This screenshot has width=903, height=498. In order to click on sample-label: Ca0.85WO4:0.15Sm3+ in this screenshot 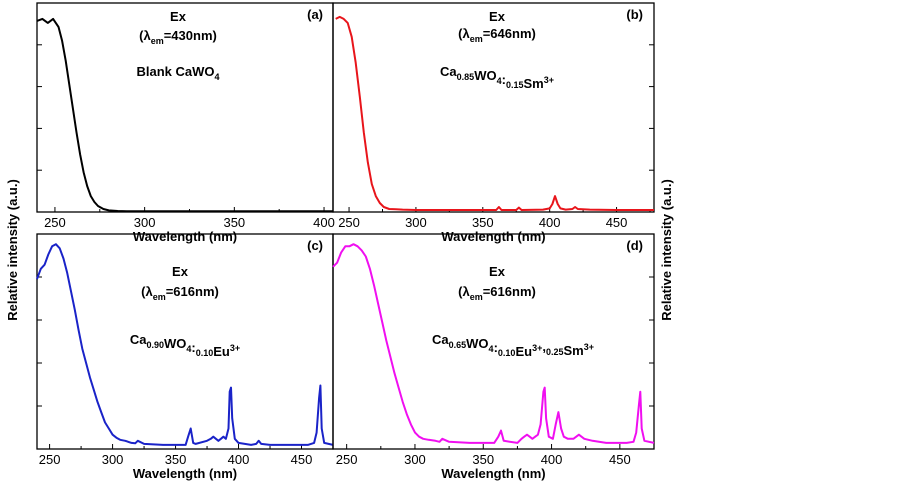, I will do `click(497, 77)`.